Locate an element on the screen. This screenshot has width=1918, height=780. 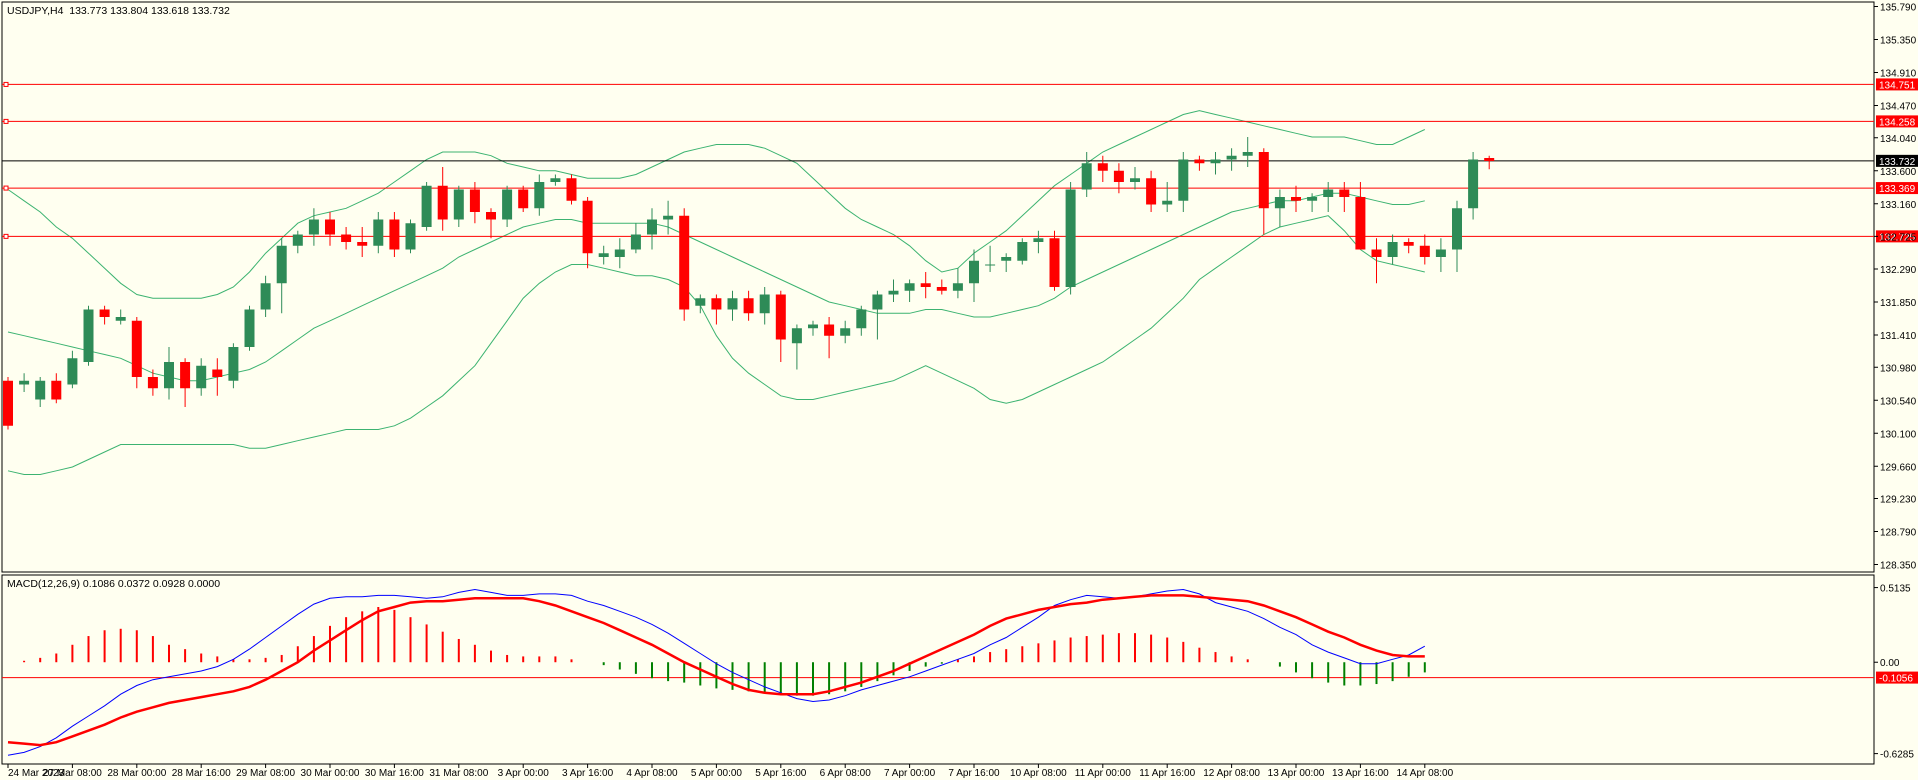
time-tick-label: 30 Mar 00:00 is located at coordinates (330, 773).